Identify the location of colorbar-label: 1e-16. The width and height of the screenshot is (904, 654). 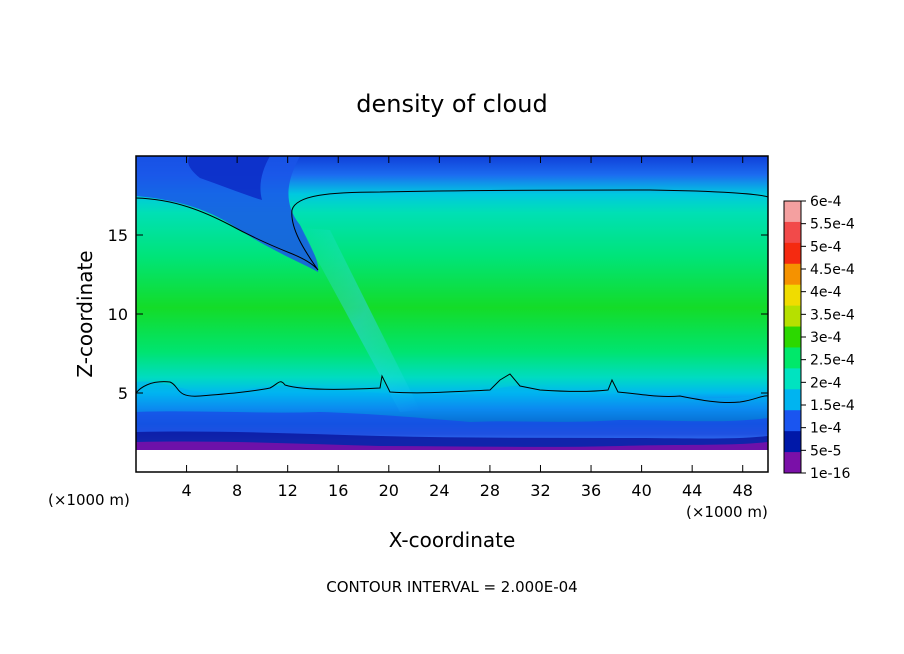
(830, 474).